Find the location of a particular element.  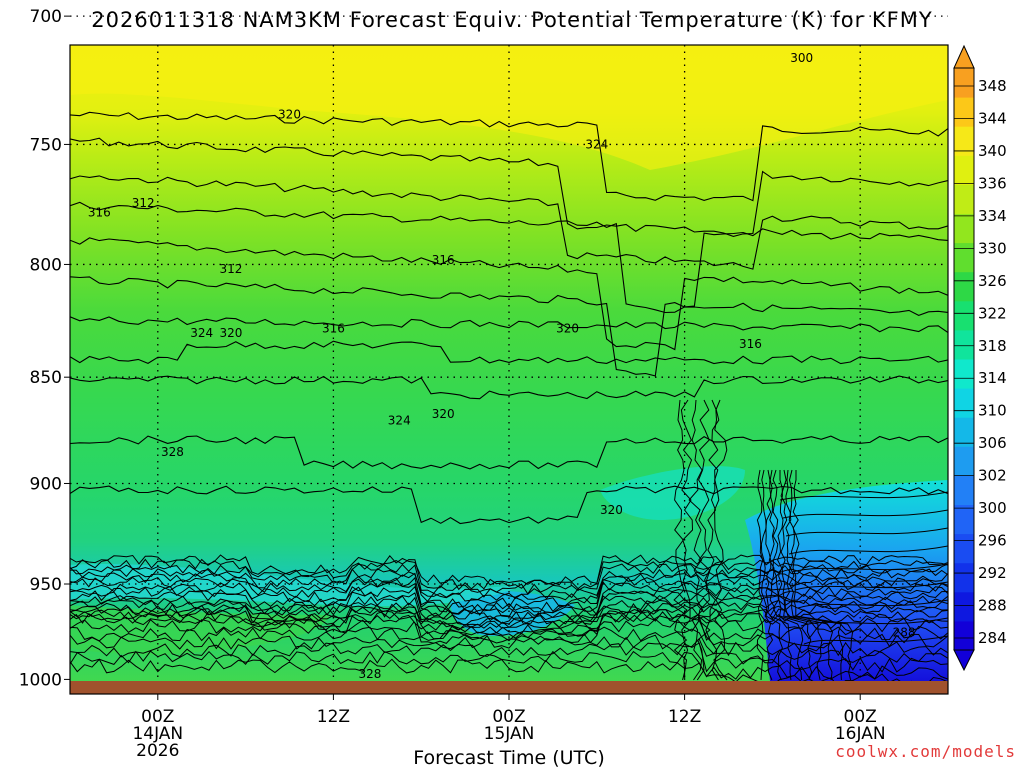

x-tick-label: 15JAN is located at coordinates (509, 734).